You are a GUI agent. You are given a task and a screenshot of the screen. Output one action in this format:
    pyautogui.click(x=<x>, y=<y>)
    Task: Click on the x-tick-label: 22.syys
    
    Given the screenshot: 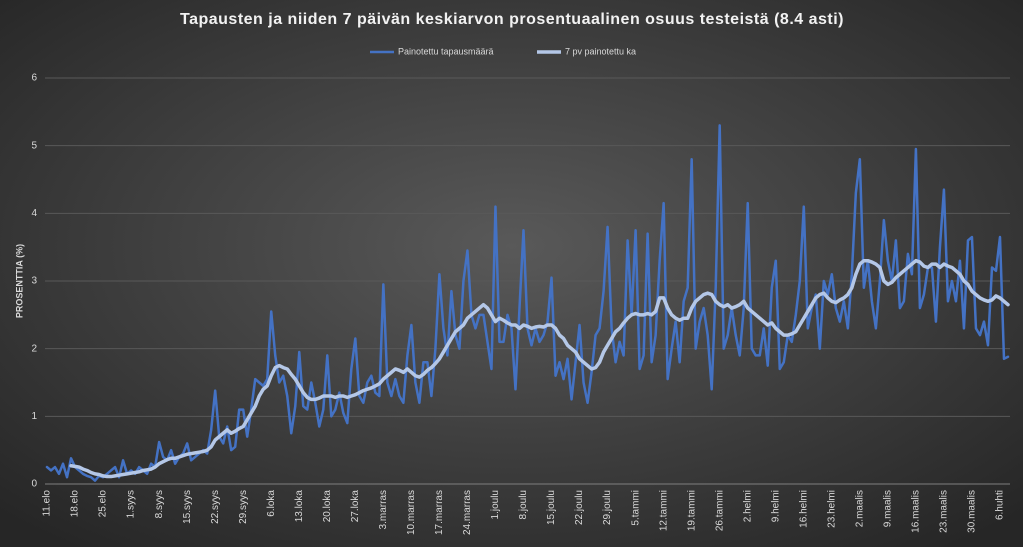 What is the action you would take?
    pyautogui.click(x=215, y=507)
    